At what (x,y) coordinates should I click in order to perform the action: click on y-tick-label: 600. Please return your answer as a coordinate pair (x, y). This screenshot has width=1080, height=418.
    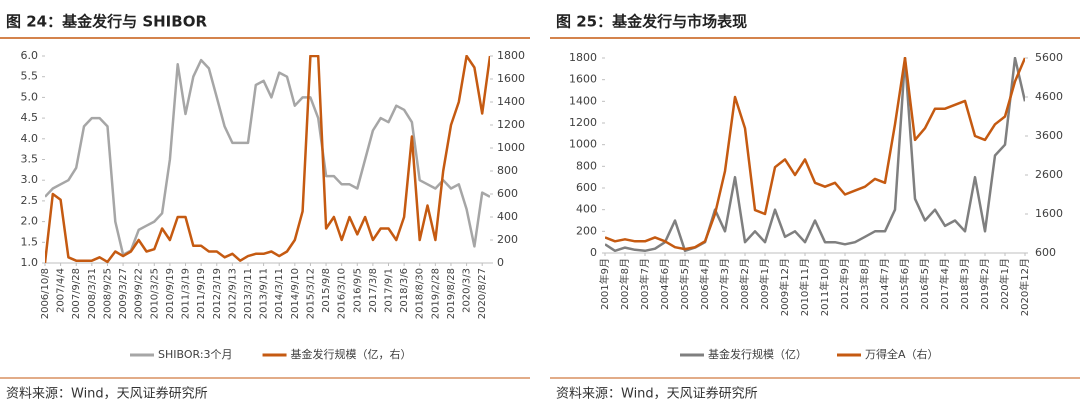
    Looking at the image, I should click on (586, 187).